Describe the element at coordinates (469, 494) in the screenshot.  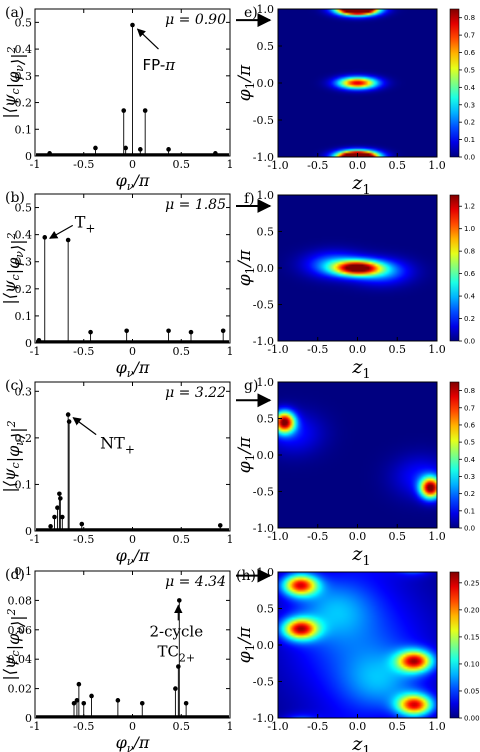
I see `colorbar-tick-label: 0.2` at that location.